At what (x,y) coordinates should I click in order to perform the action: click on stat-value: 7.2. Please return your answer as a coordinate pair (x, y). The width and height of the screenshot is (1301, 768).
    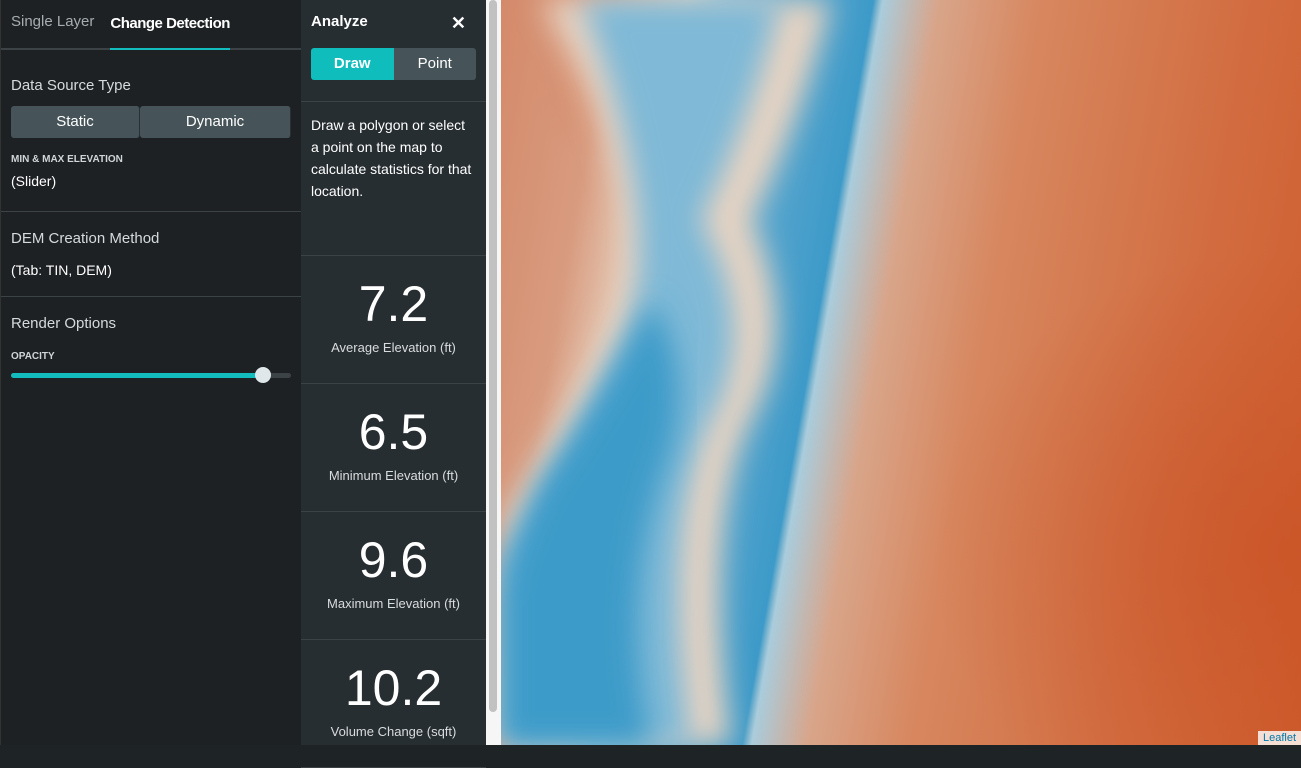
    Looking at the image, I should click on (393, 304).